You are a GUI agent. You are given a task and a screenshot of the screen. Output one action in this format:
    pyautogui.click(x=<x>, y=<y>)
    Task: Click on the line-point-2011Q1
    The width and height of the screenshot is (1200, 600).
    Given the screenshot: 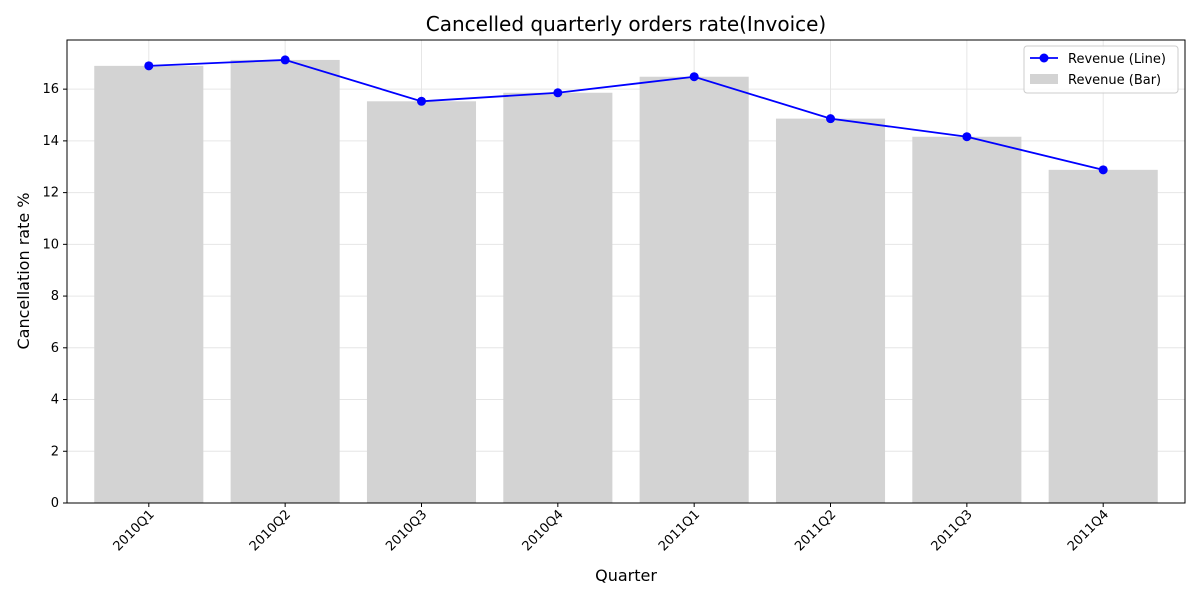 What is the action you would take?
    pyautogui.click(x=694, y=77)
    